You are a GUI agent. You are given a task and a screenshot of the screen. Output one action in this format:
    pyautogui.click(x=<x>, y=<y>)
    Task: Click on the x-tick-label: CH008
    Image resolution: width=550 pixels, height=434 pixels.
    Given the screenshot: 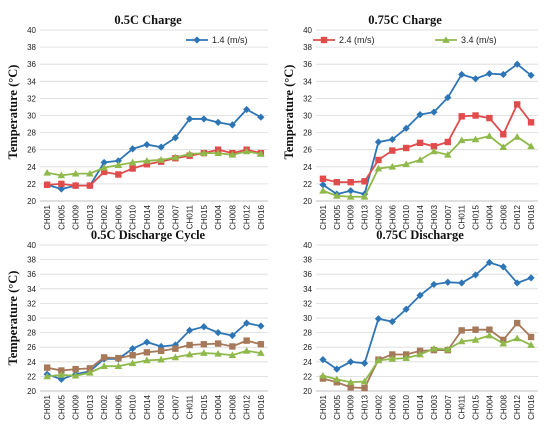 What is the action you would take?
    pyautogui.click(x=232, y=406)
    